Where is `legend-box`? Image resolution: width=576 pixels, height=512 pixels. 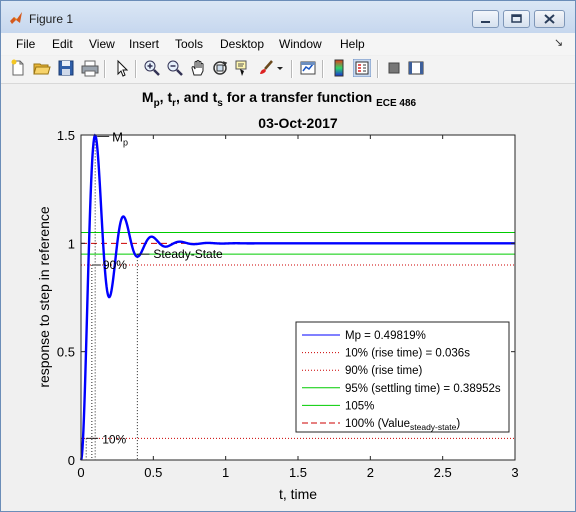
legend-box is located at coordinates (402, 377).